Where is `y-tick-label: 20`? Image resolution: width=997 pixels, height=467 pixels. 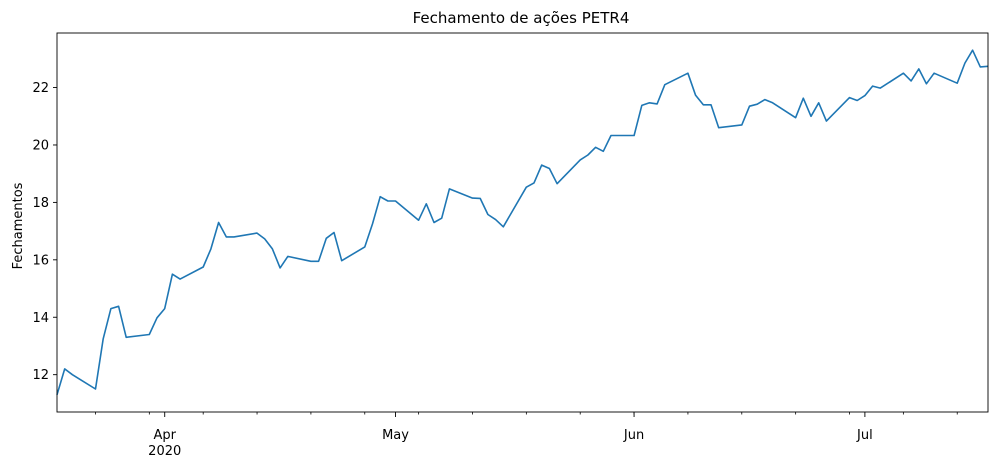
y-tick-label: 20 is located at coordinates (40, 145).